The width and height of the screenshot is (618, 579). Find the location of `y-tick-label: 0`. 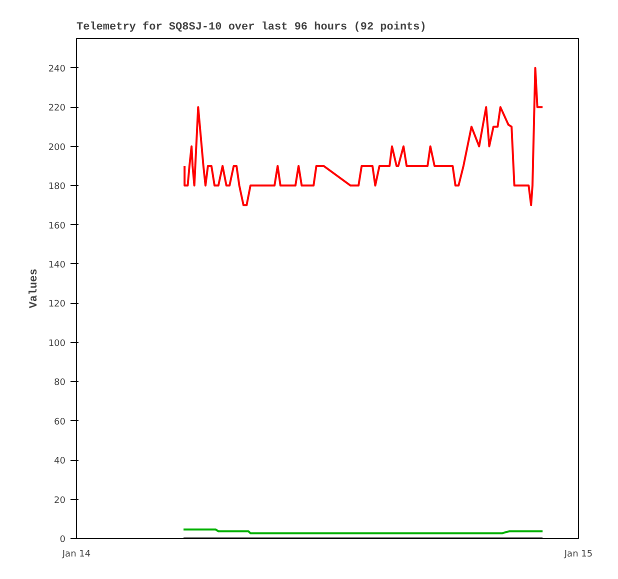

y-tick-label: 0 is located at coordinates (63, 540).